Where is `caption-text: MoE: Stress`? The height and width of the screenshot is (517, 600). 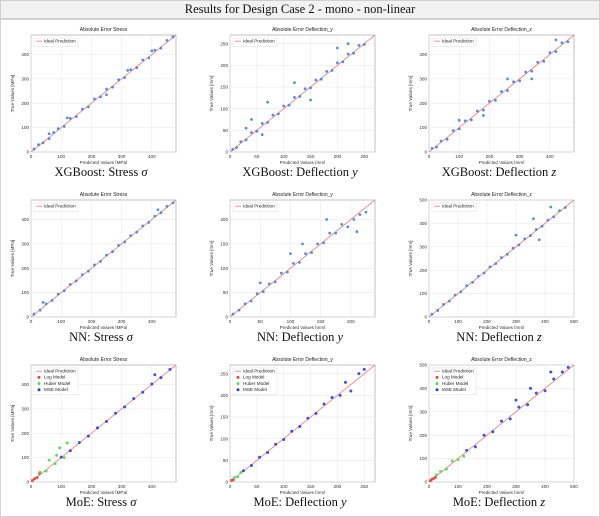 caption-text: MoE: Stress is located at coordinates (98, 502).